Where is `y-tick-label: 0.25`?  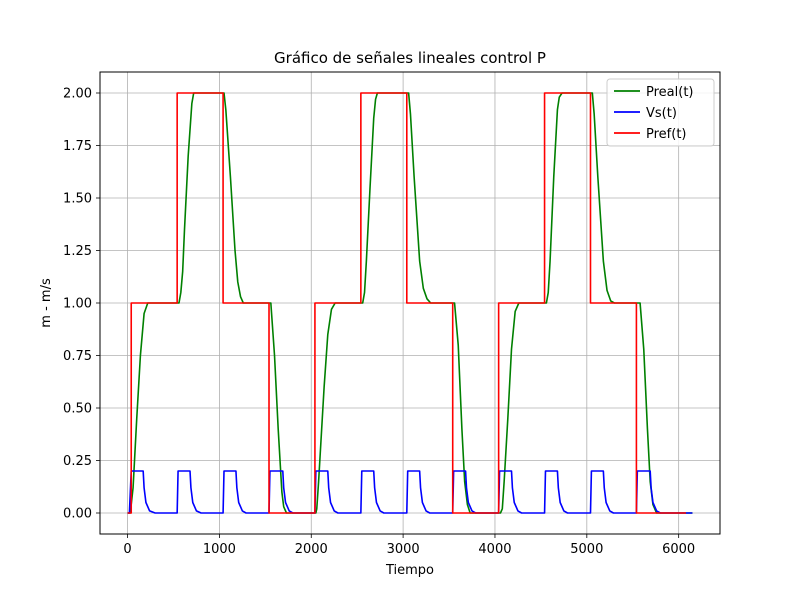 y-tick-label: 0.25 is located at coordinates (77, 461).